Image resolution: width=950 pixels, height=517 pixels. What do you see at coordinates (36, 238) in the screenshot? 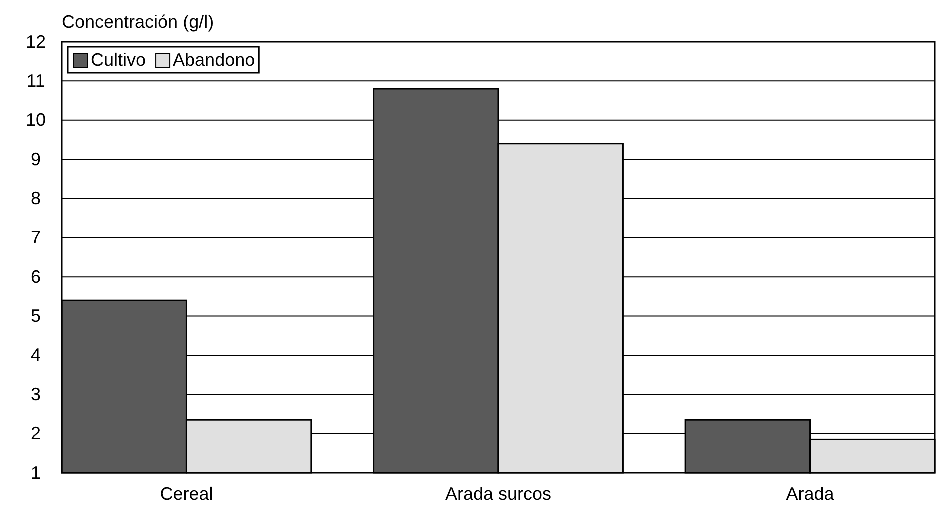
I see `y-tick-label: 7` at bounding box center [36, 238].